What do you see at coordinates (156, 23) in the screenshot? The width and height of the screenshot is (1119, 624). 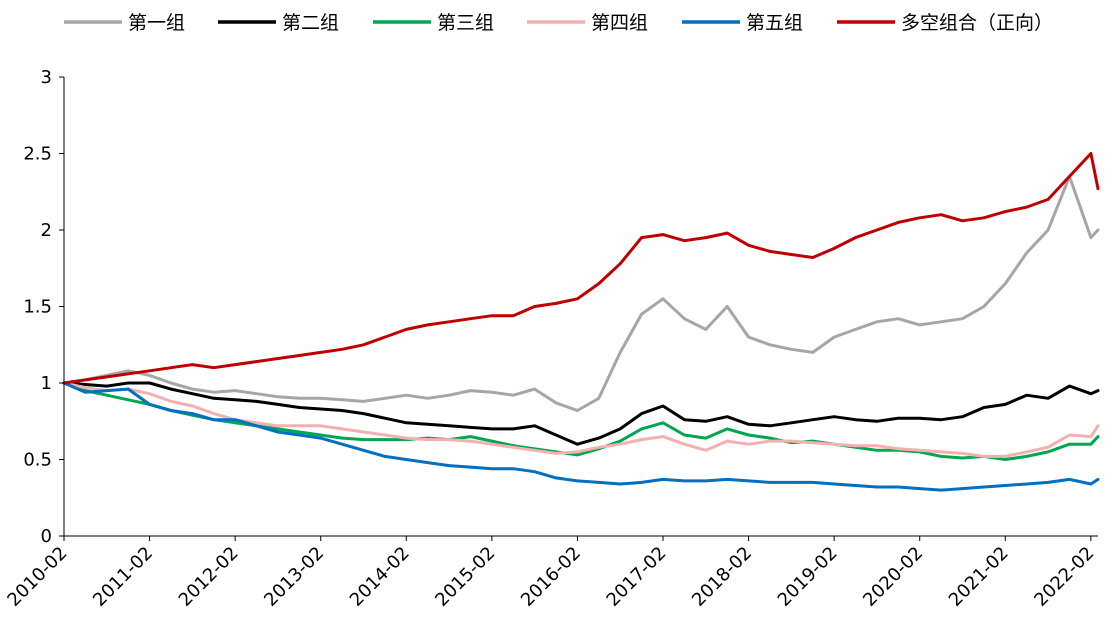 I see `legend-label: 第一组` at bounding box center [156, 23].